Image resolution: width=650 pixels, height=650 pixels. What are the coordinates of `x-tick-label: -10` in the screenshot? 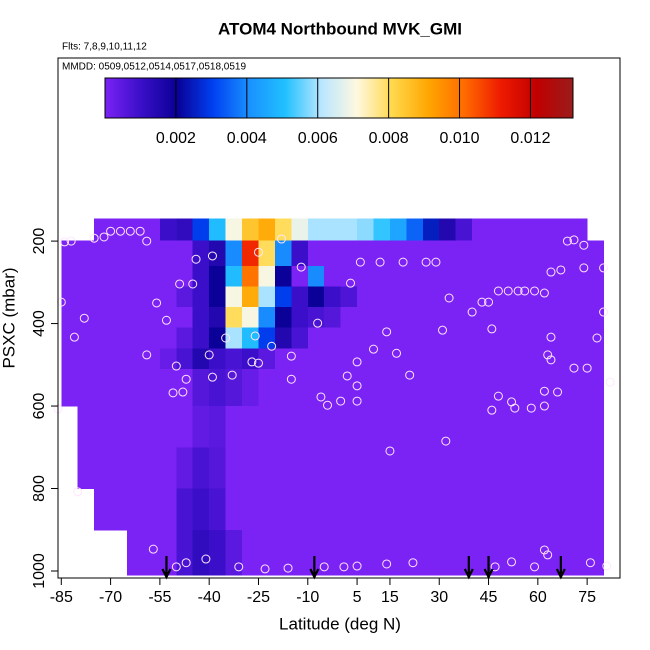 It's located at (307, 597).